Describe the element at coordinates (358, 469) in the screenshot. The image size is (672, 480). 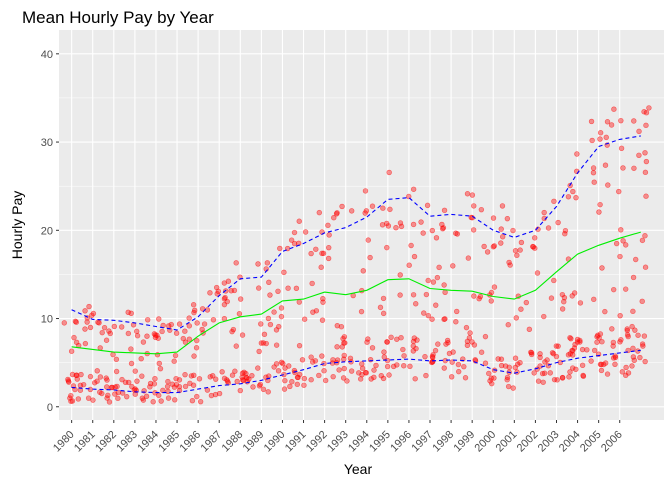
I see `x-axis-title: Year` at that location.